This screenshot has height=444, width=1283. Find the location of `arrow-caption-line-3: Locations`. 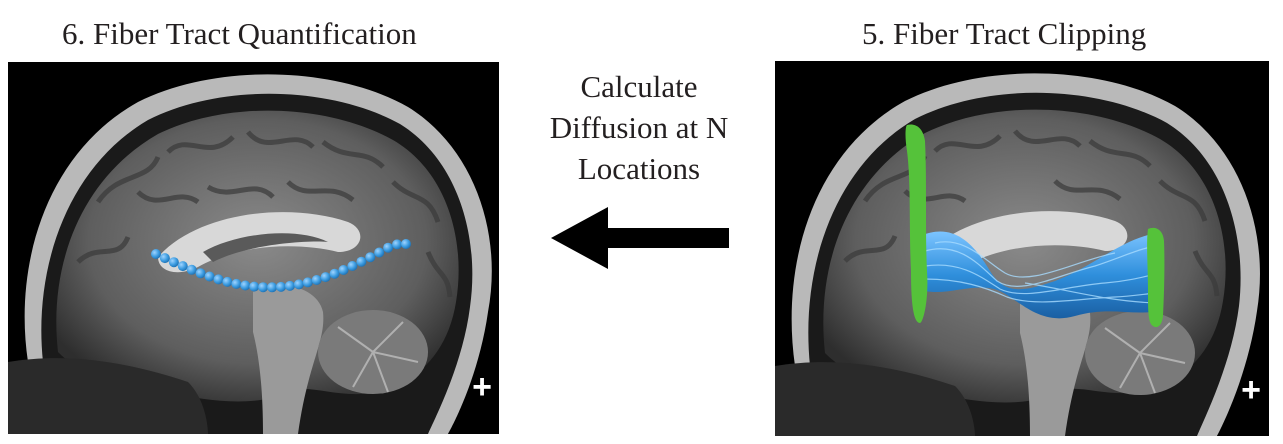

arrow-caption-line-3: Locations is located at coordinates (639, 168).